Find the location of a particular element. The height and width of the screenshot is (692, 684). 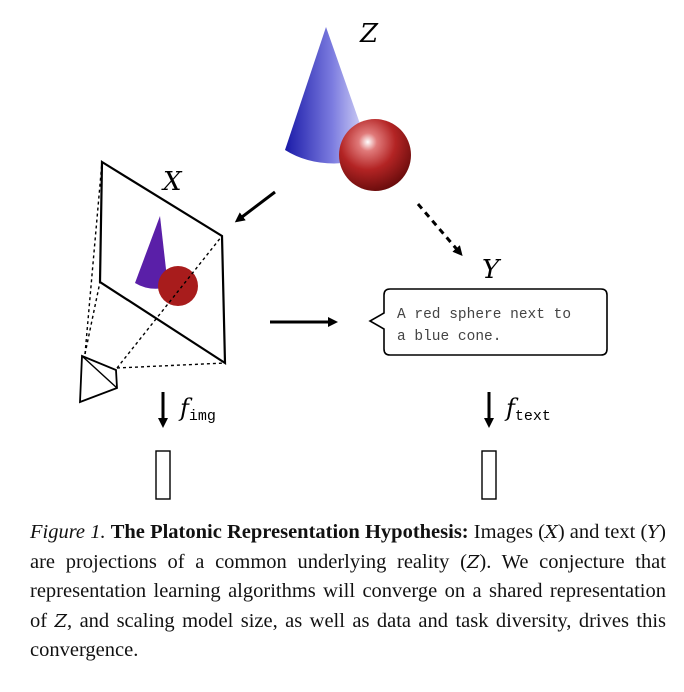

label-y: Y is located at coordinates (492, 270).